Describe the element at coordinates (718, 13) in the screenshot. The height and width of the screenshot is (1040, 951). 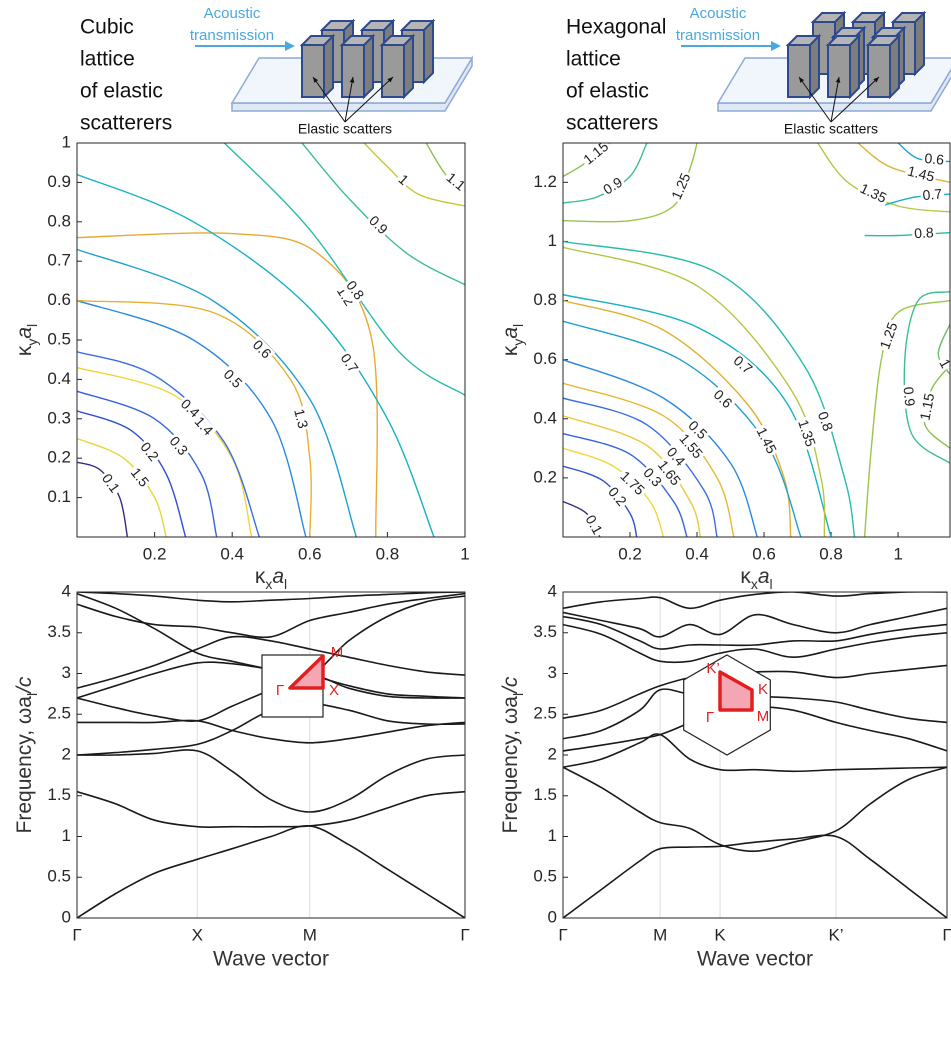
I see `source-label: Acoustic` at that location.